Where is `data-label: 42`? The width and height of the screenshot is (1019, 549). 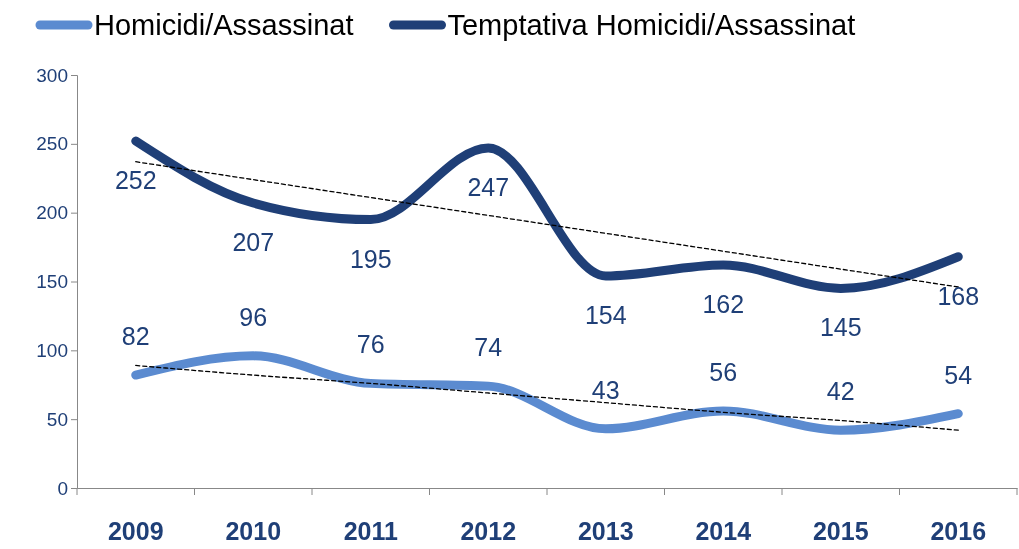
data-label: 42 is located at coordinates (840, 391).